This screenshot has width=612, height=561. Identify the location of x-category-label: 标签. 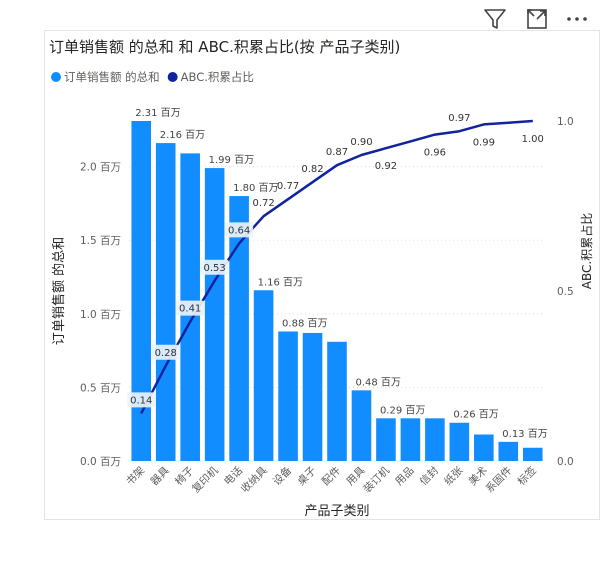
(527, 476).